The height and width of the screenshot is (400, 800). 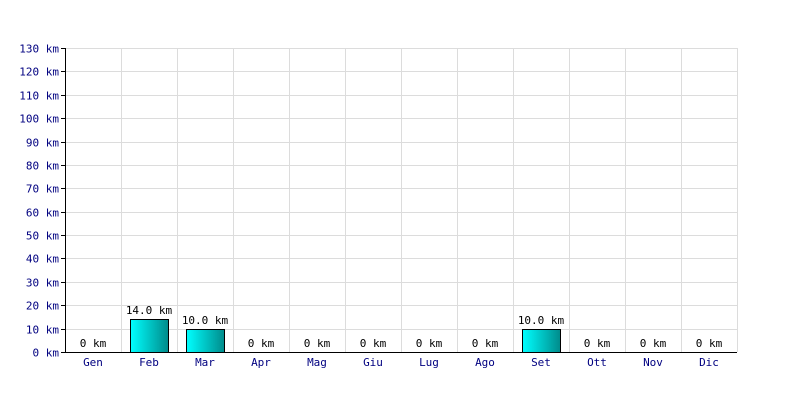 I want to click on data-label-giu: 0 km, so click(x=373, y=343).